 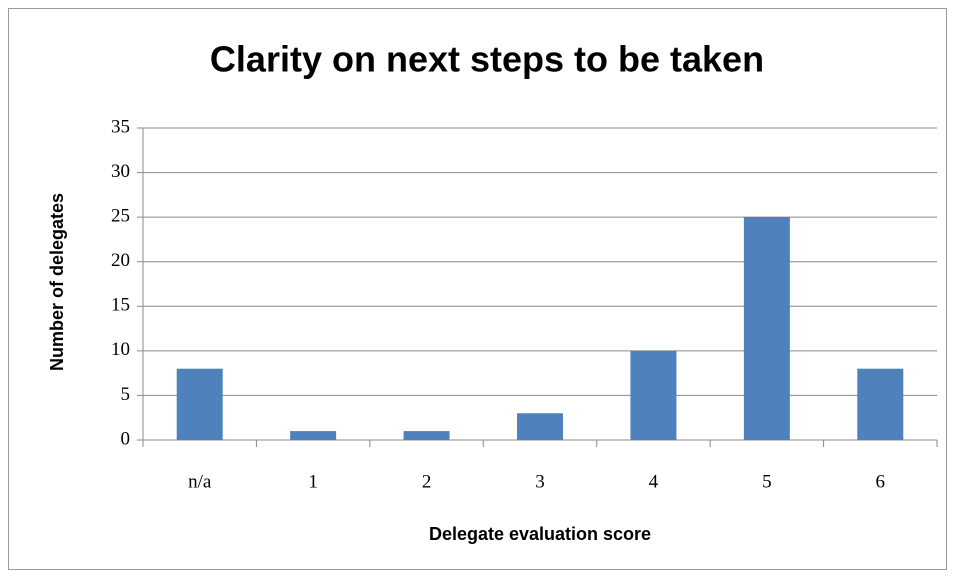 I want to click on x-tick-label: 3, so click(x=540, y=481).